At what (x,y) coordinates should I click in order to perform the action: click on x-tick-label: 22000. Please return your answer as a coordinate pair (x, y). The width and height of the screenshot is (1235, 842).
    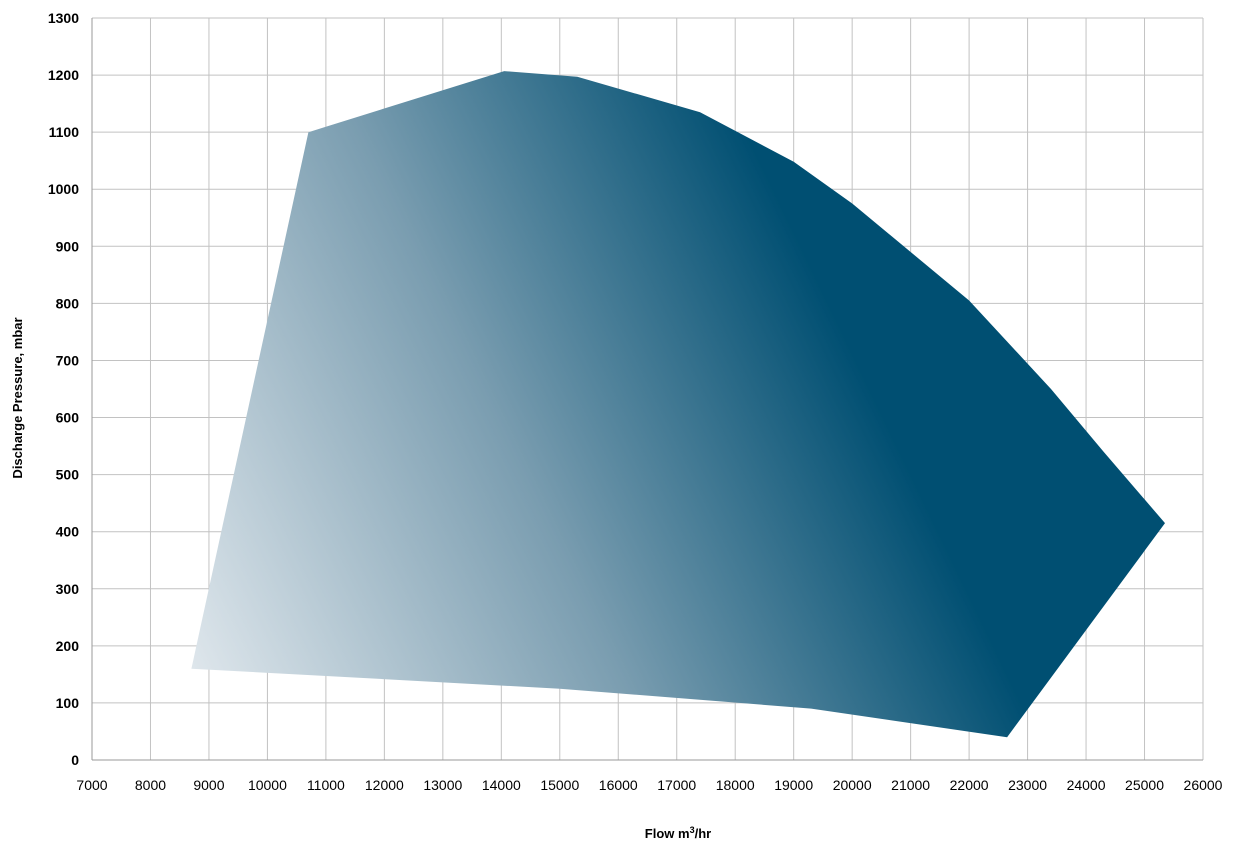
    Looking at the image, I should click on (969, 785).